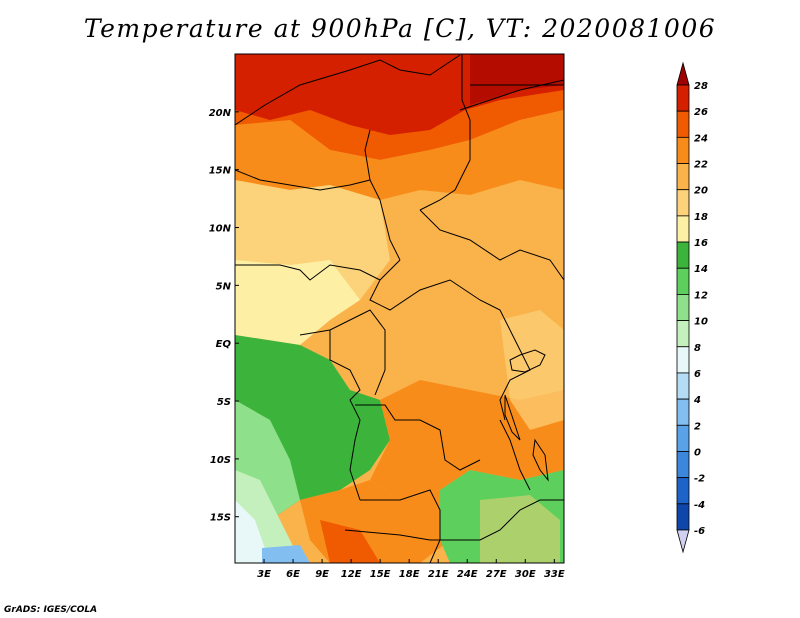 The width and height of the screenshot is (800, 618). I want to click on colorbar-label: -6, so click(699, 531).